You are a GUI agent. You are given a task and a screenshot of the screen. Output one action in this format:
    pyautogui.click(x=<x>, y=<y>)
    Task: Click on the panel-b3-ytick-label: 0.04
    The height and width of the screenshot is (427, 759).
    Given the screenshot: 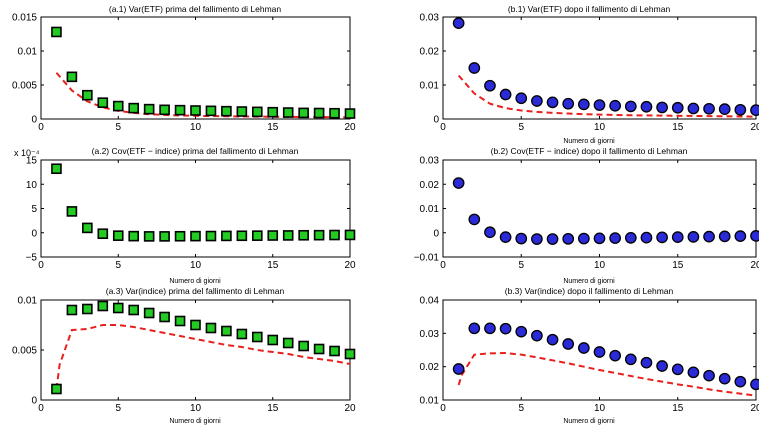 What is the action you would take?
    pyautogui.click(x=430, y=301)
    